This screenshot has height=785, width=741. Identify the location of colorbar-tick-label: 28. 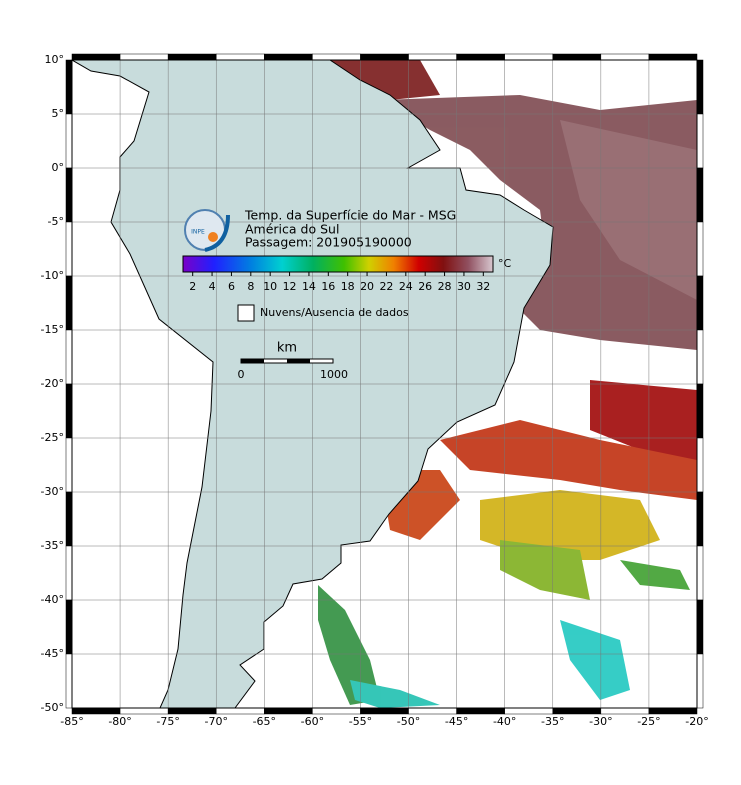
(445, 286).